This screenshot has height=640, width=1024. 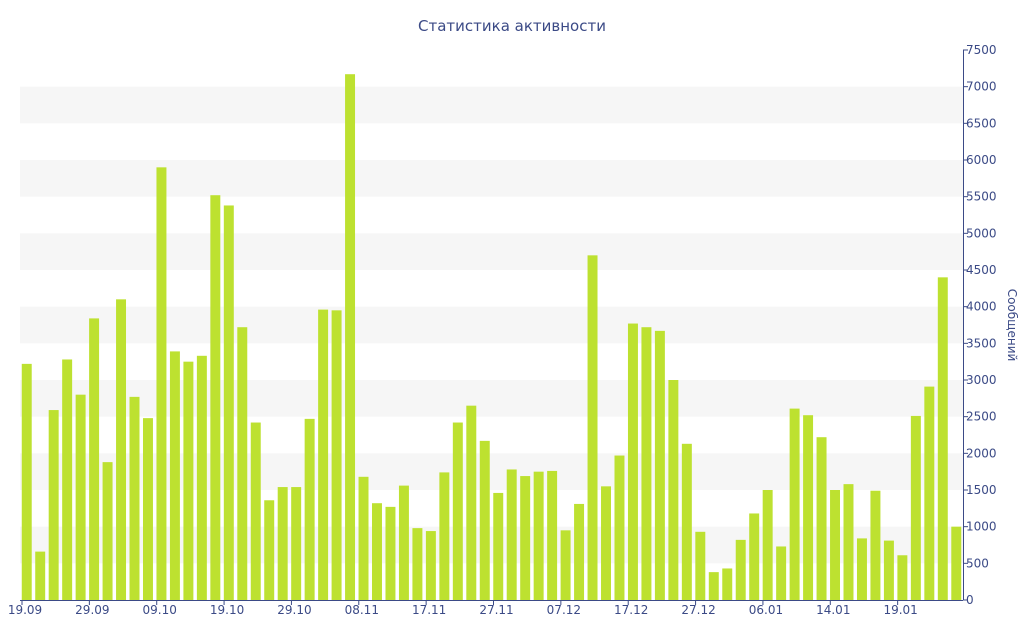 I want to click on x-tick-label: 09.10, so click(x=160, y=610).